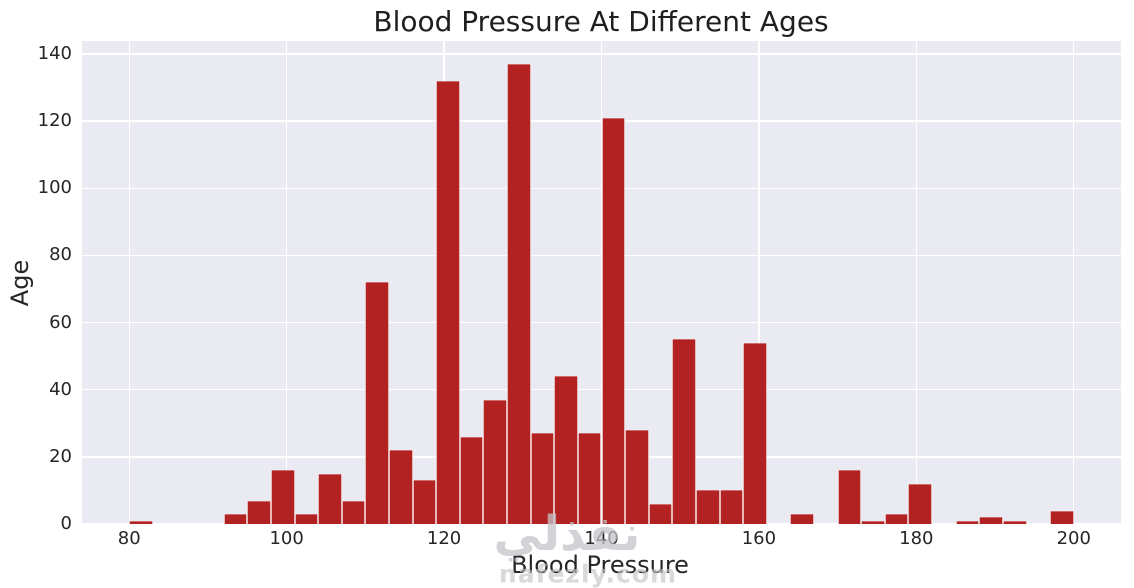 This screenshot has width=1134, height=588. I want to click on x-tick-label: 80, so click(129, 538).